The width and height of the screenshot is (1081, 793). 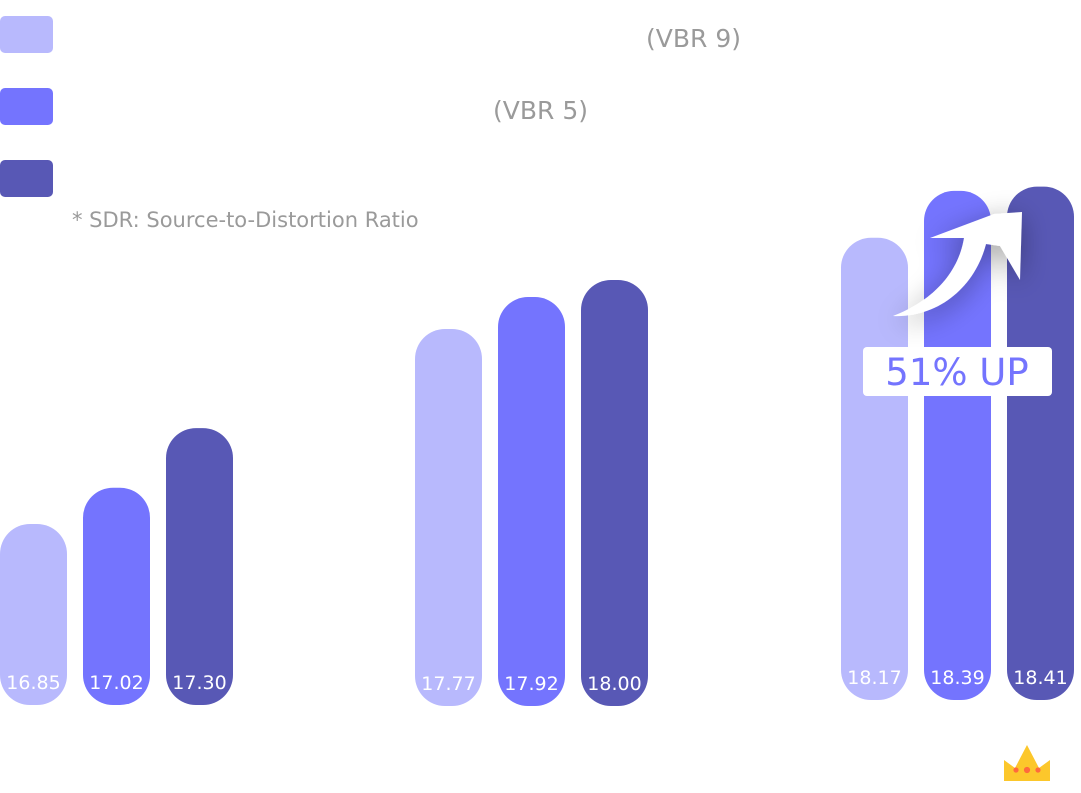 I want to click on bar-value-label-group-3-series-1: 18.17, so click(x=874, y=678).